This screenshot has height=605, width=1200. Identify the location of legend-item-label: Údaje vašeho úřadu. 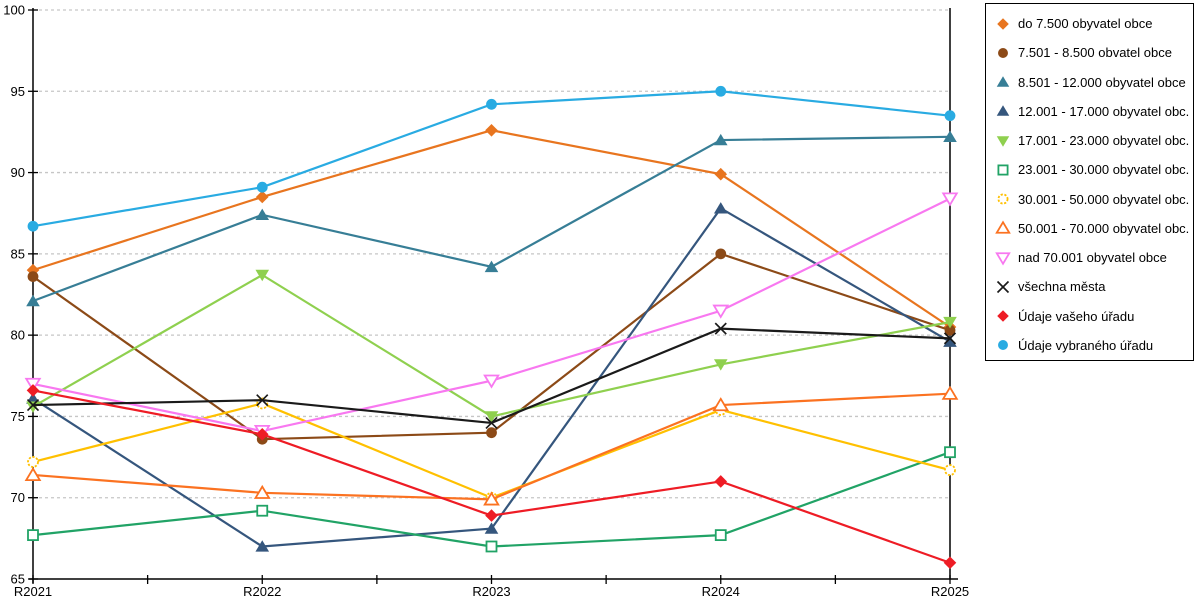
(1076, 316).